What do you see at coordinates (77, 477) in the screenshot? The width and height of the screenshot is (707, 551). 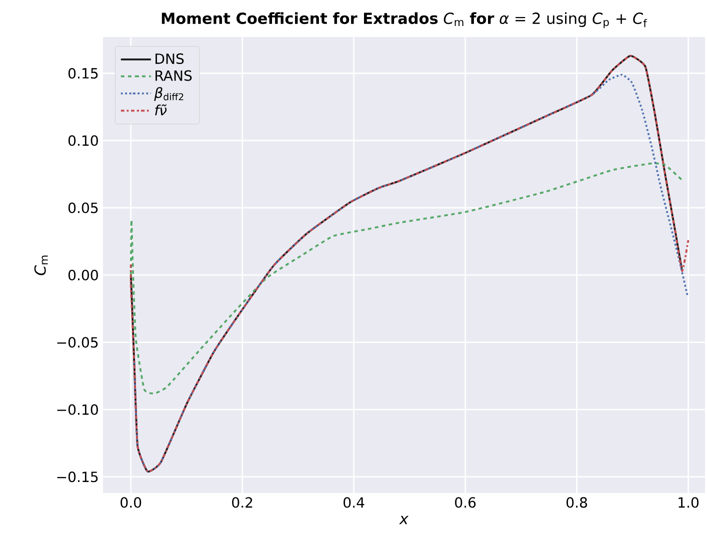 I see `y-tick-label: −0.15` at bounding box center [77, 477].